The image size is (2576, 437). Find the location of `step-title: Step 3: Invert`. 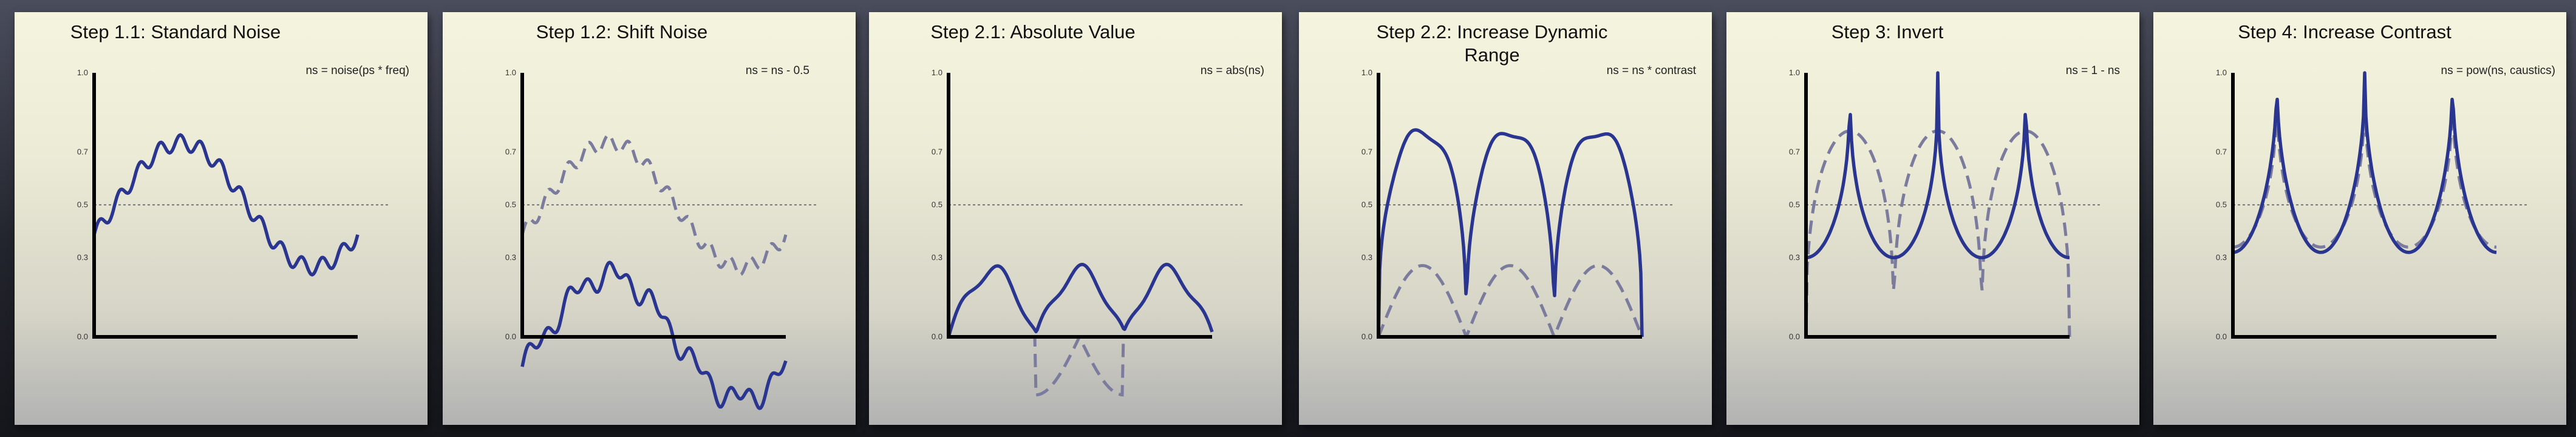

step-title: Step 3: Invert is located at coordinates (1888, 31).